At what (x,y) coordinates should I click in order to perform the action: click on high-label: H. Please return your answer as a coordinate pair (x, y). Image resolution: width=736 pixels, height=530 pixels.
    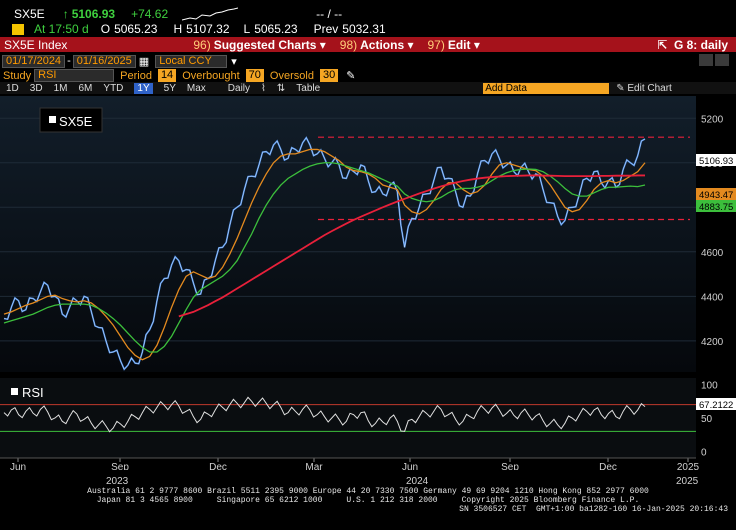
    Looking at the image, I should click on (178, 29).